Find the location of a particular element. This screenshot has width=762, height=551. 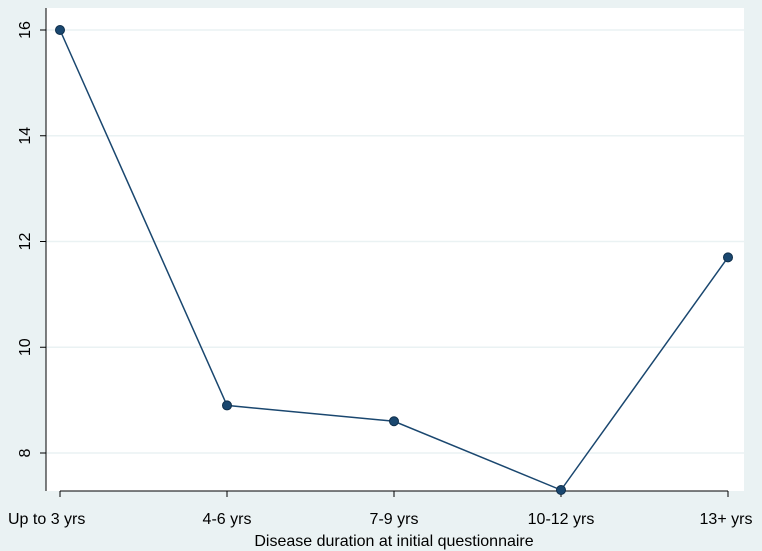

y-tick-label-8: 8 is located at coordinates (25, 452).